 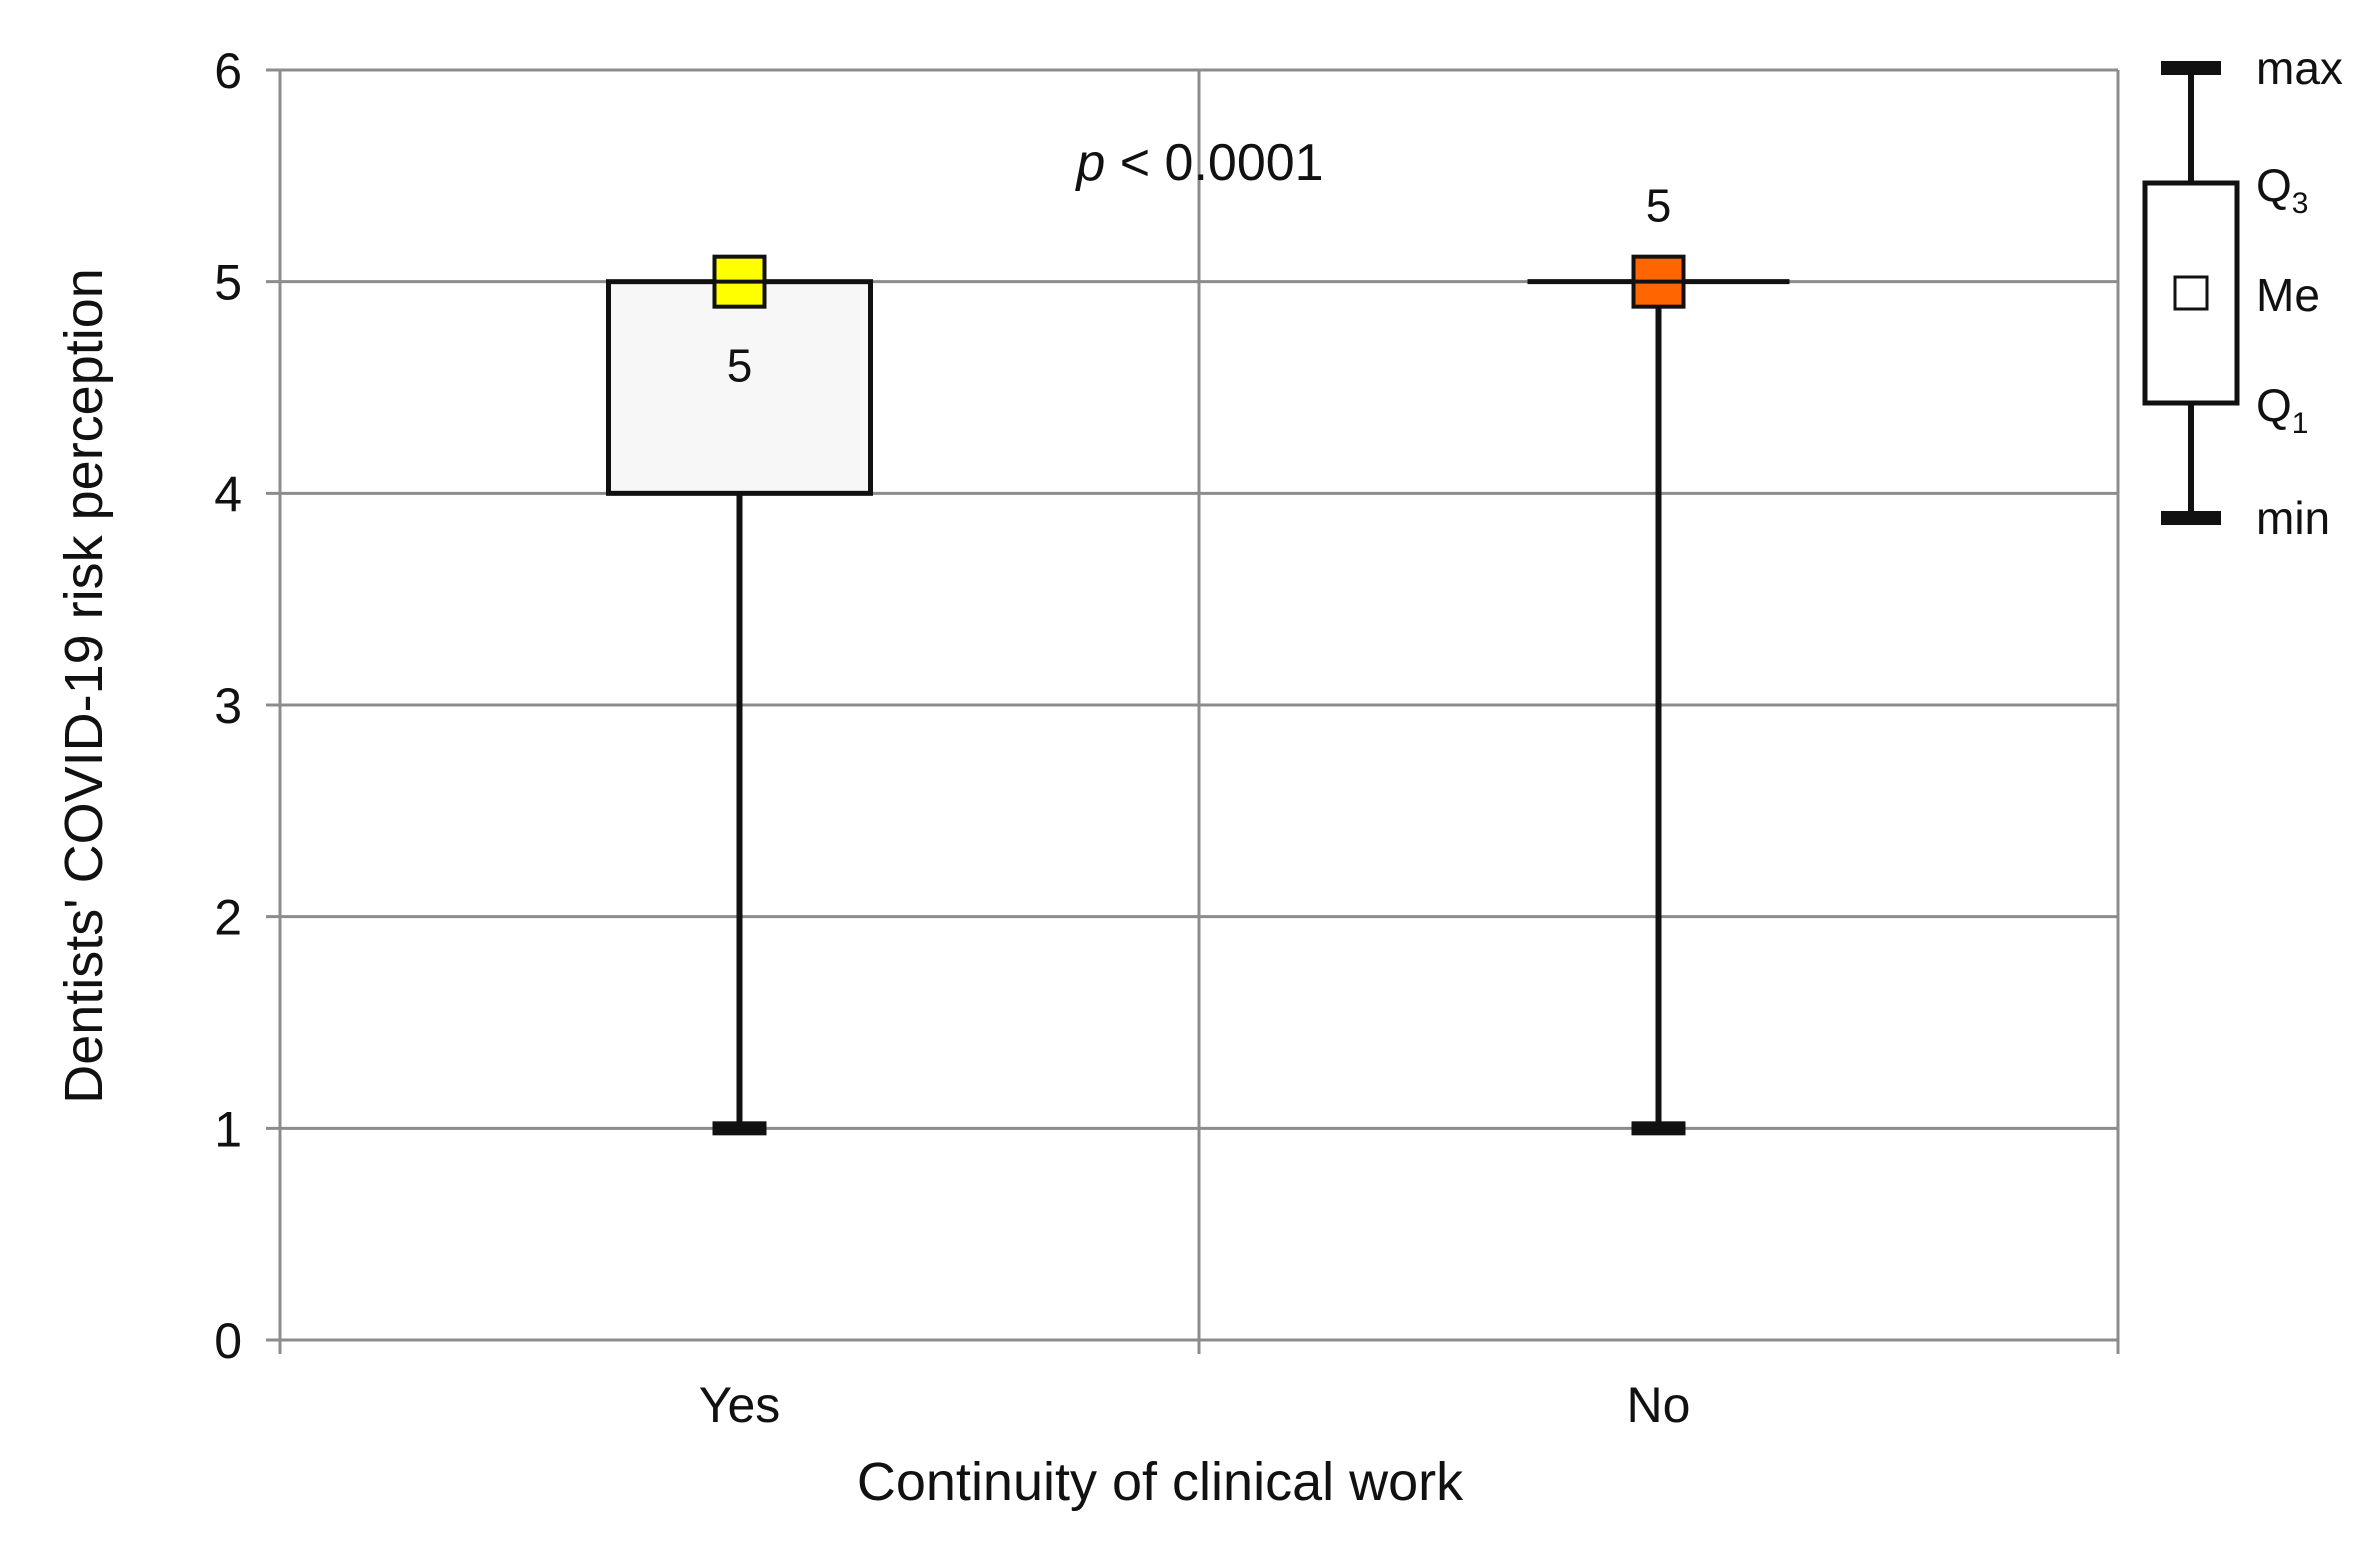 I want to click on y-axis-ticks: 0 1 2 3 4 5 6, so click(x=228, y=706).